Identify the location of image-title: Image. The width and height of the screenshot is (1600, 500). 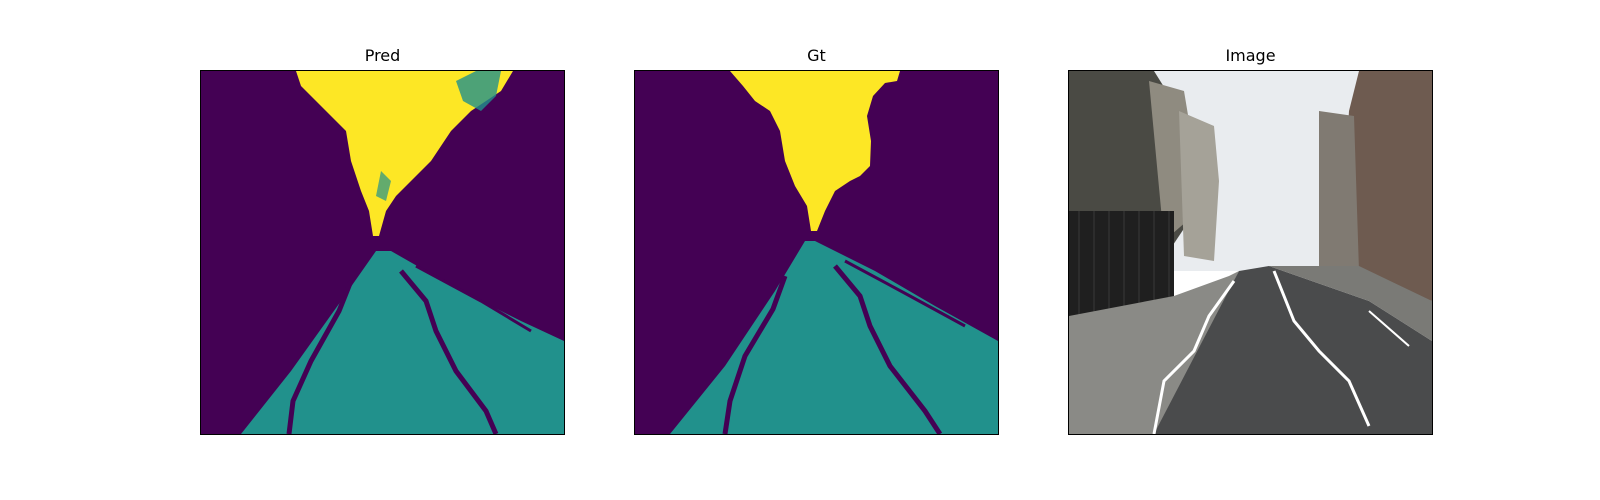
(1250, 55).